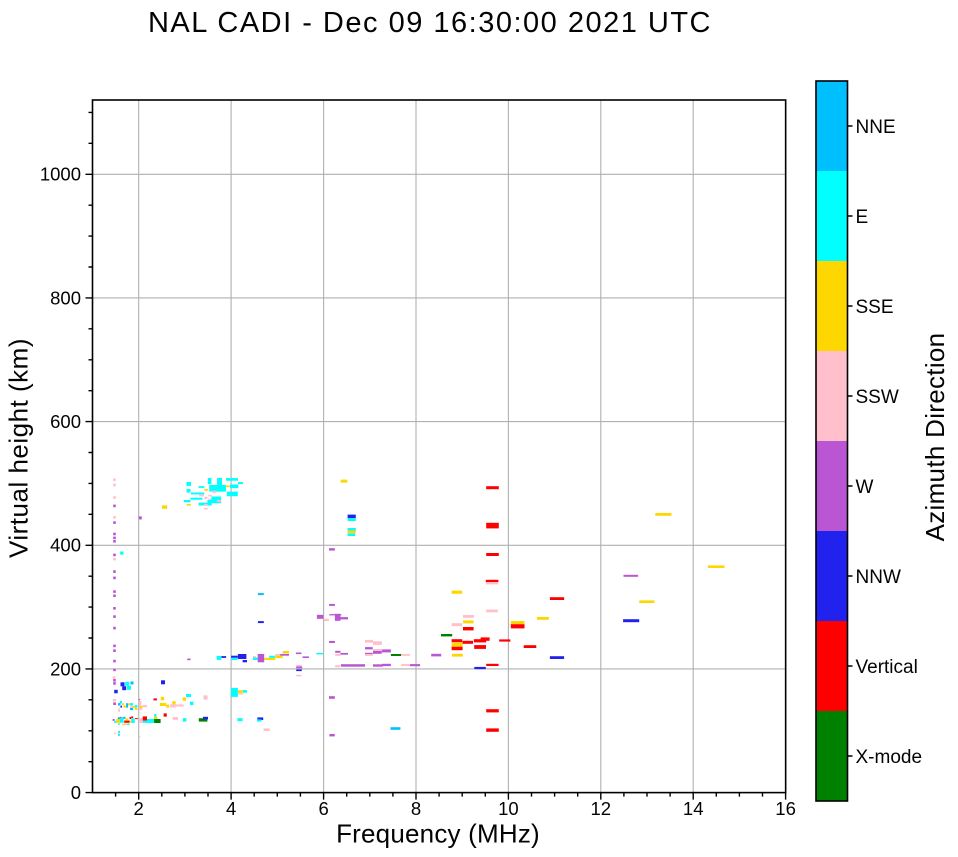  Describe the element at coordinates (65, 668) in the screenshot. I see `svg-text: 200` at that location.